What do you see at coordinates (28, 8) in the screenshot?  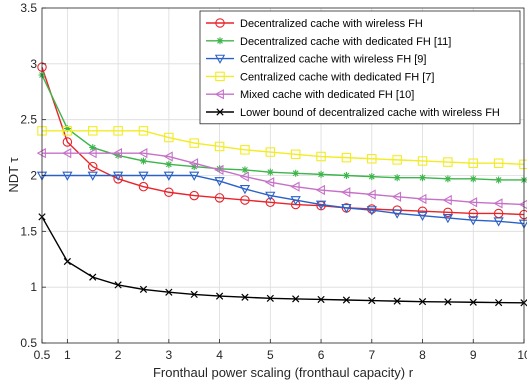 I see `y-tick-label: 3.5` at bounding box center [28, 8].